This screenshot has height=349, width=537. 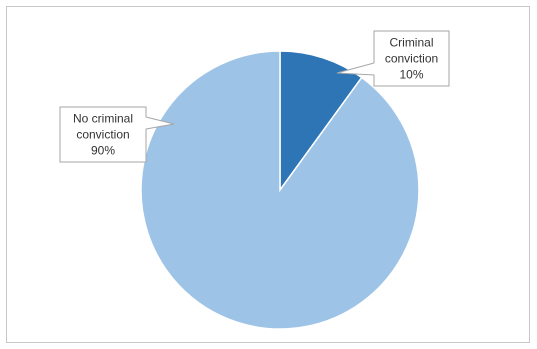 I want to click on pie-slice-criminal-conviction, so click(x=321, y=121).